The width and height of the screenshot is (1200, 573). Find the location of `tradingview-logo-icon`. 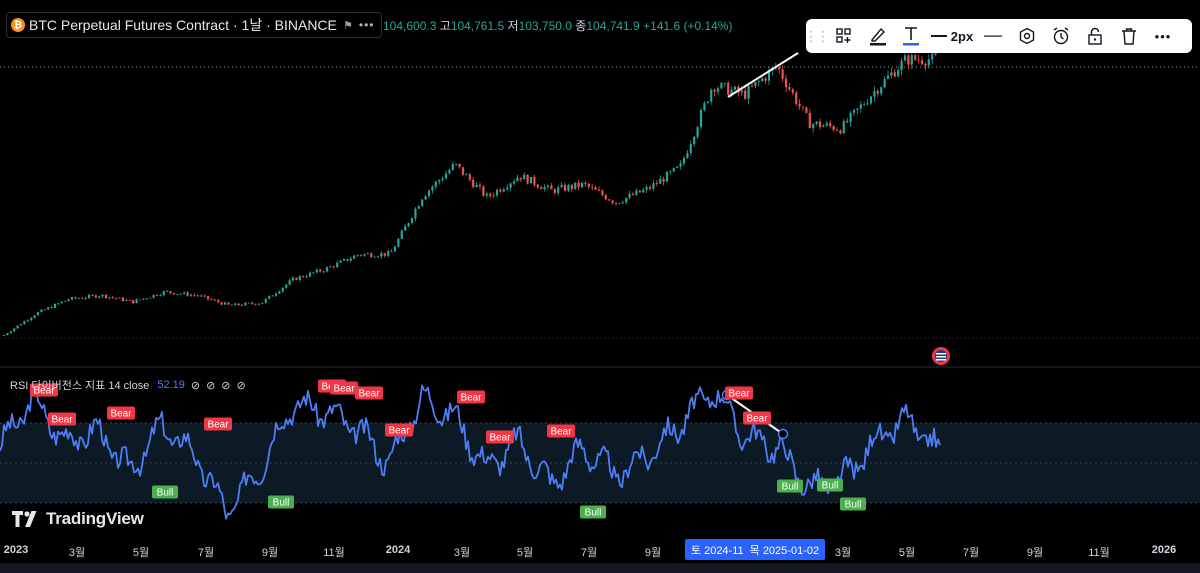

tradingview-logo-icon is located at coordinates (24, 519).